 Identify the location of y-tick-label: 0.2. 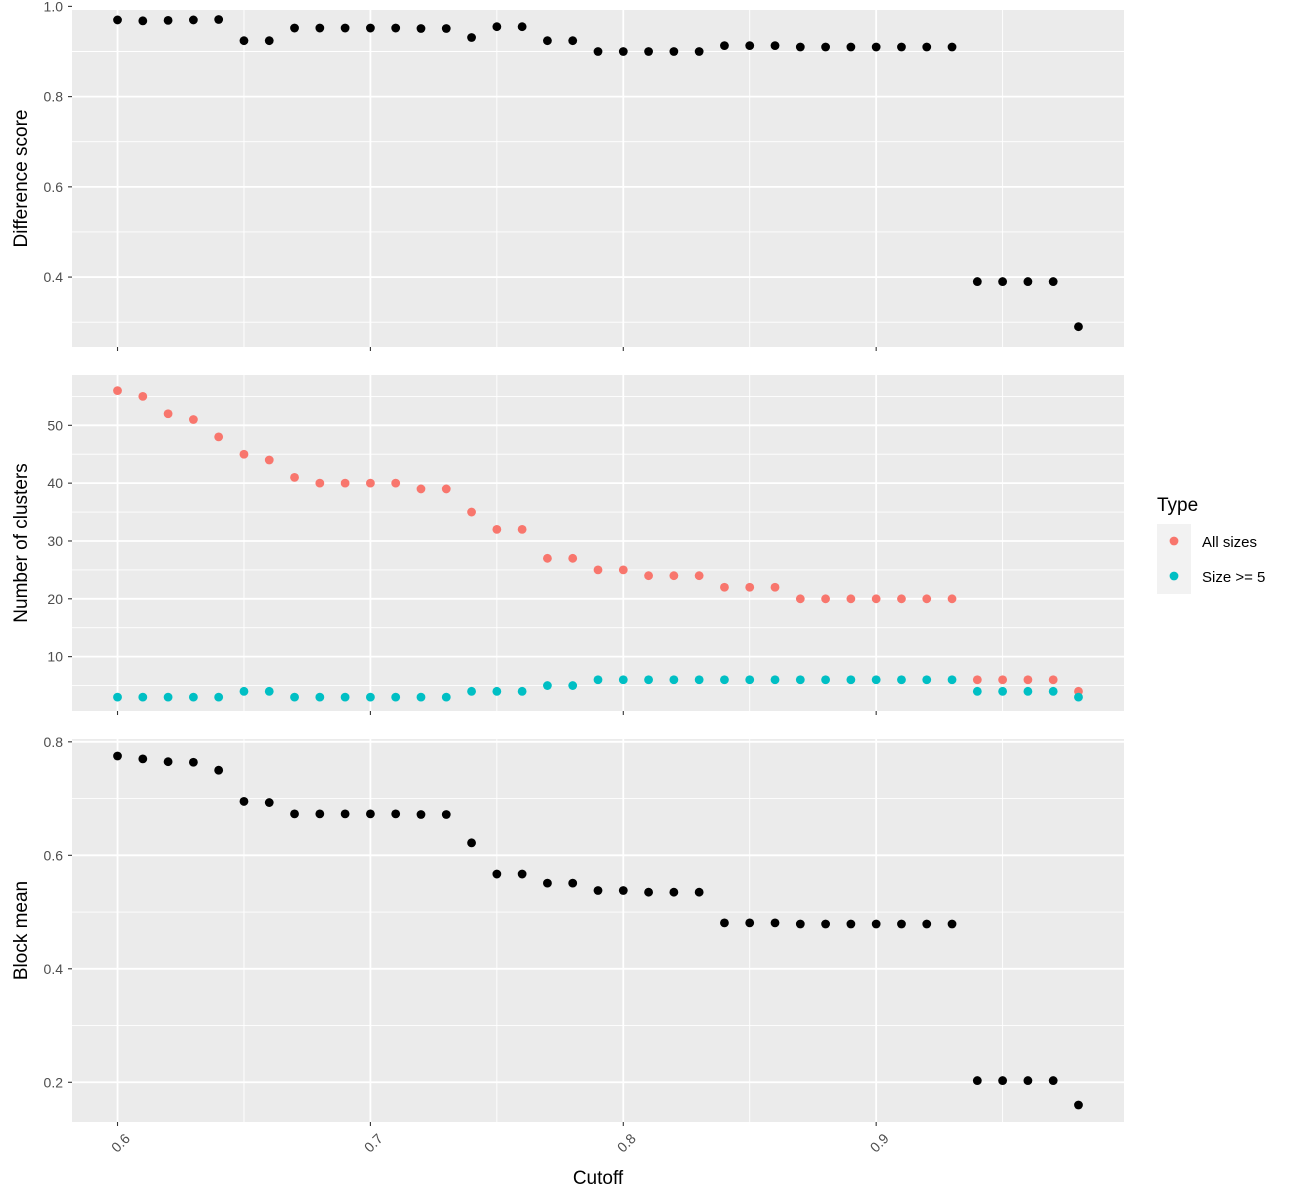
(54, 1082).